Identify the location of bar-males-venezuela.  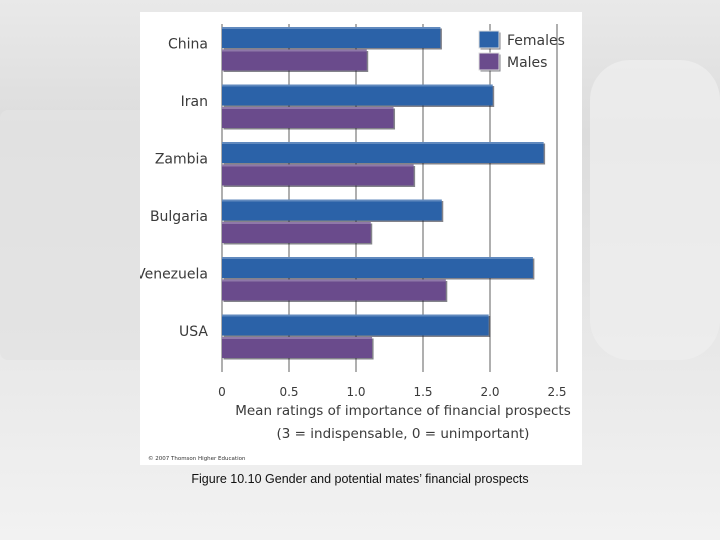
(334, 290).